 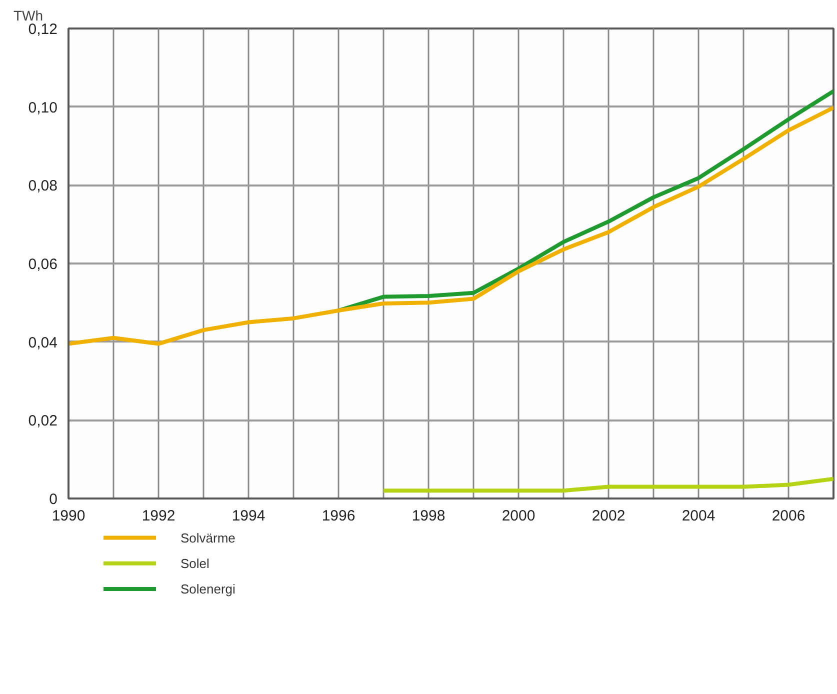 I want to click on x-tick-label: 1990, so click(x=69, y=516).